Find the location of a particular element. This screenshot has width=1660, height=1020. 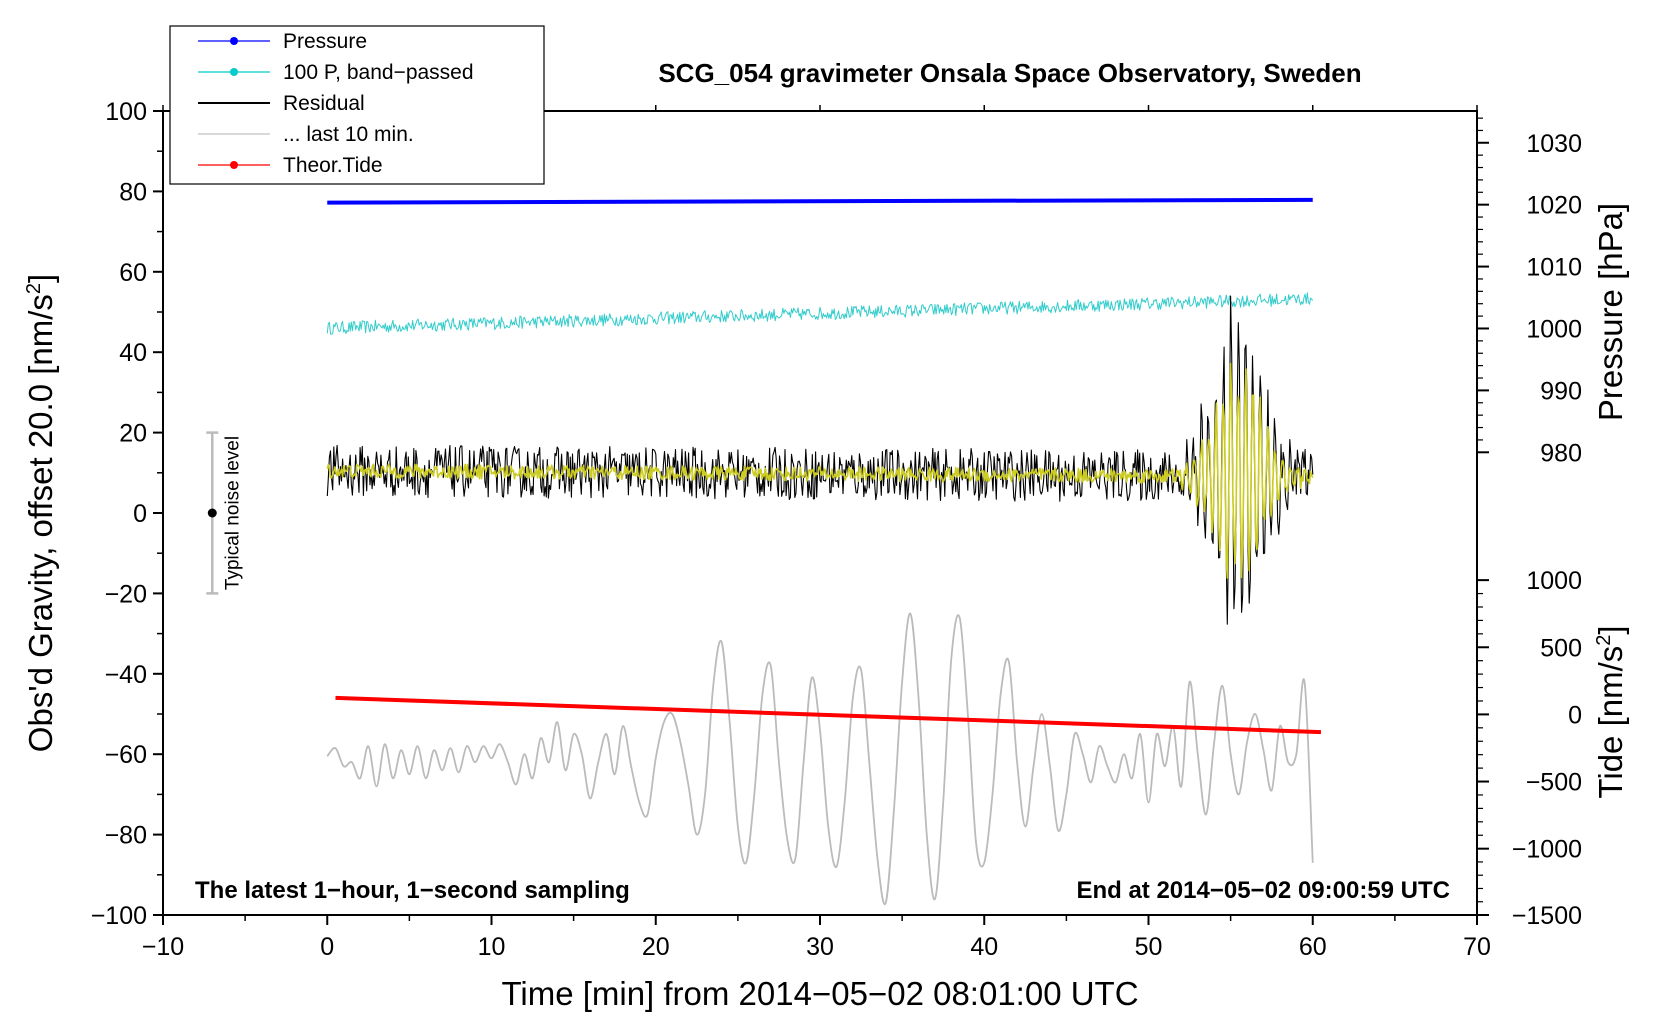

x-axis-title: Time [min] from 2014−05−02 08:01:00 UTC is located at coordinates (819, 993).